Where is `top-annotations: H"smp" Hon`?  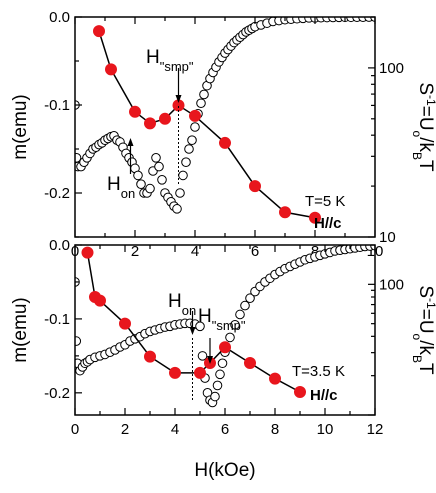
top-annotations: H"smp" Hon is located at coordinates (150, 124).